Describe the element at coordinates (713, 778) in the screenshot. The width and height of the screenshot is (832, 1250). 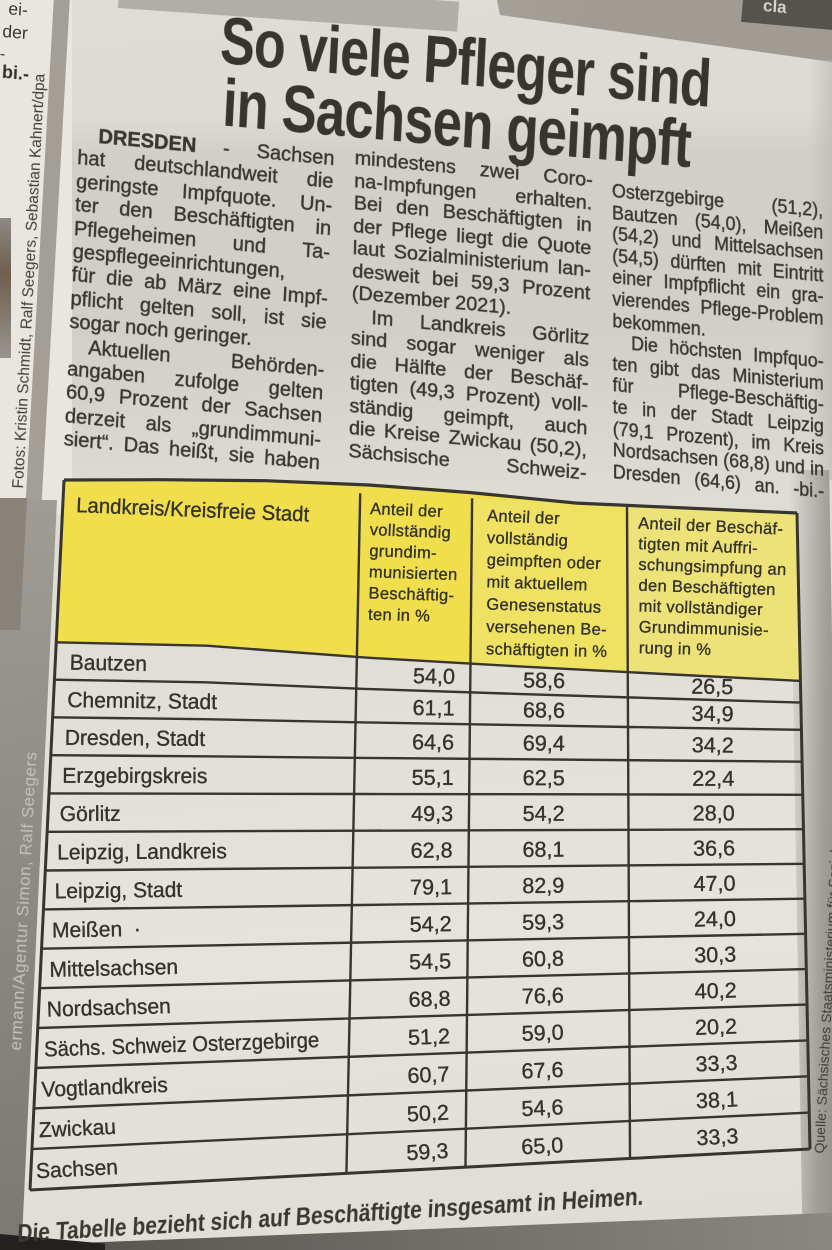
I see `svg-text: 22,4` at that location.